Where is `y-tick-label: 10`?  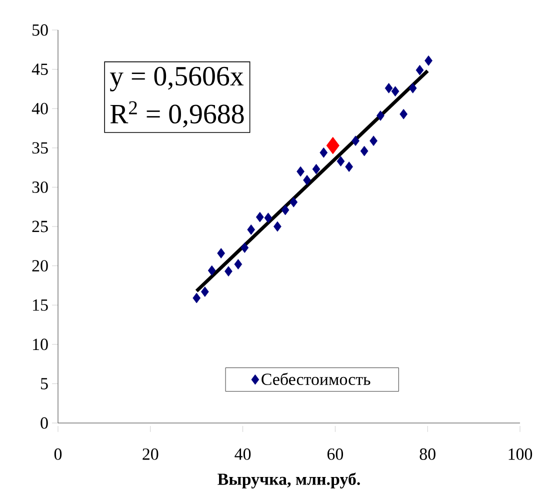 y-tick-label: 10 is located at coordinates (40, 344).